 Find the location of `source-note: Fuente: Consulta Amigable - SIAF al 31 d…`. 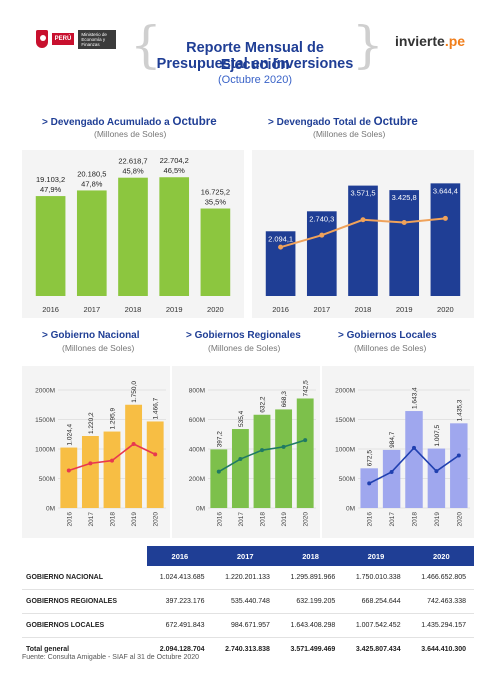

source-note: Fuente: Consulta Amigable - SIAF al 31 d… is located at coordinates (111, 657).